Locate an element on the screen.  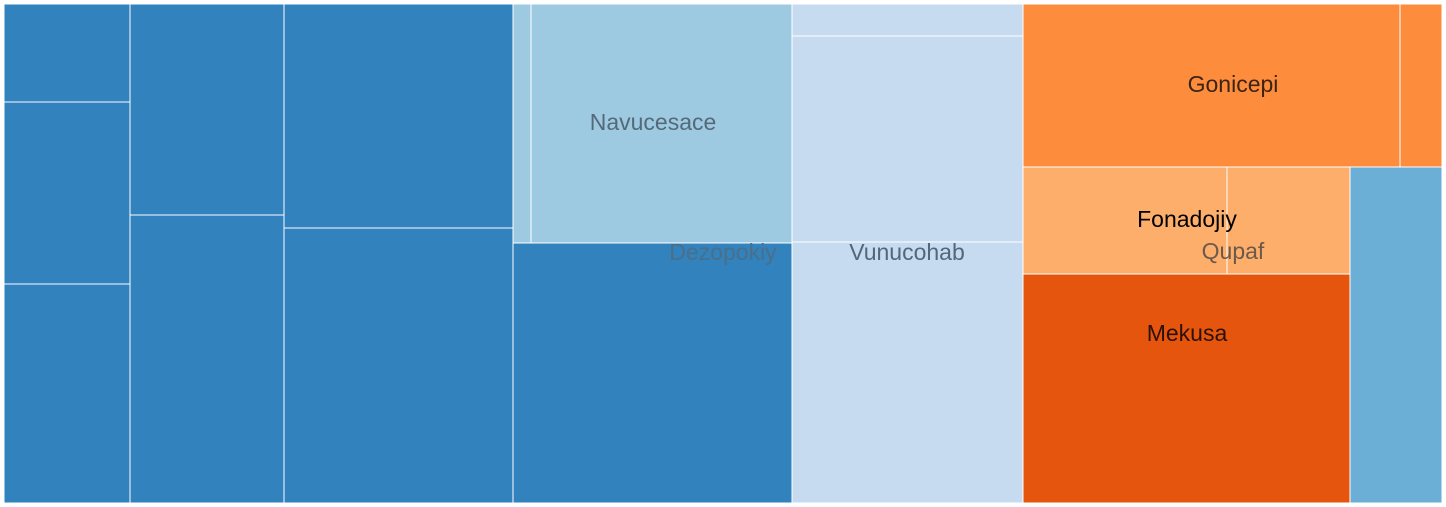
treemap-cell-fonadojiy is located at coordinates (1125, 220).